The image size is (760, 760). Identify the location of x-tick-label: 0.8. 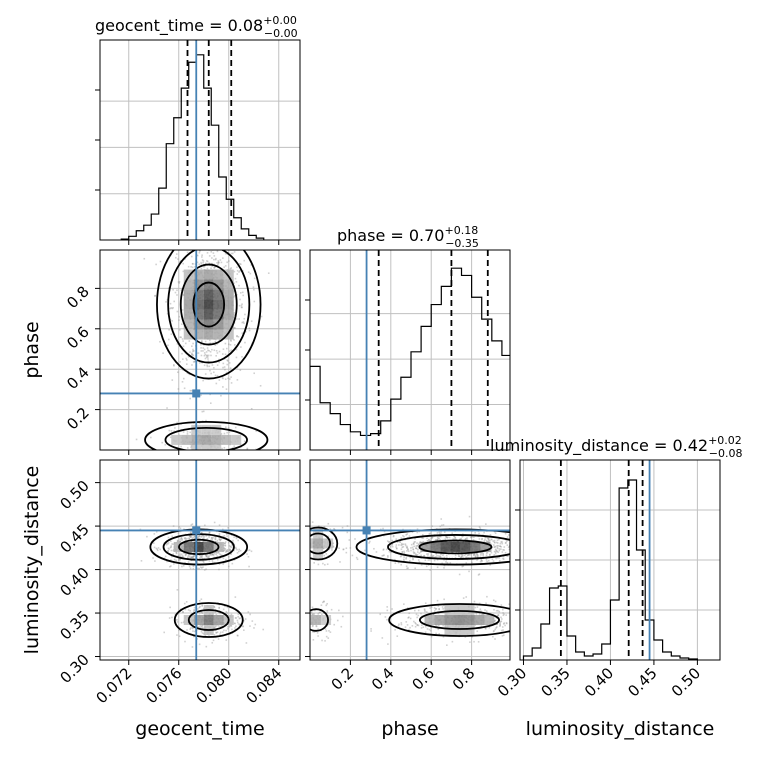
(464, 679).